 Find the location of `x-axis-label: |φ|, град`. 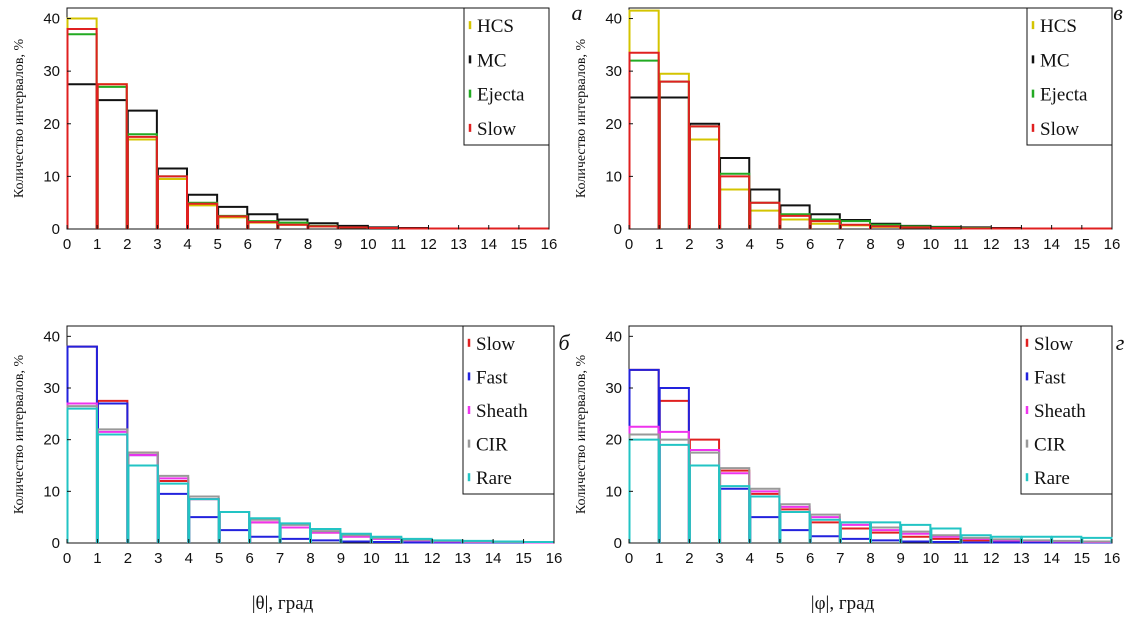

x-axis-label: |φ|, град is located at coordinates (843, 603).